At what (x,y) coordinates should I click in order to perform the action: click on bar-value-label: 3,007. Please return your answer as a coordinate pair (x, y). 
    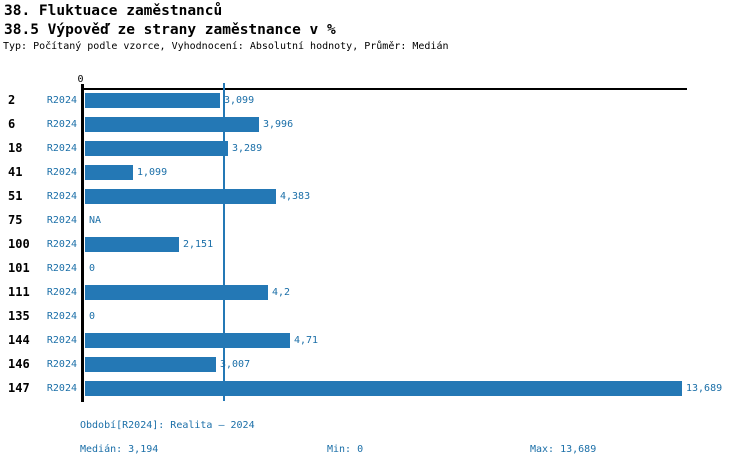
    Looking at the image, I should click on (235, 364).